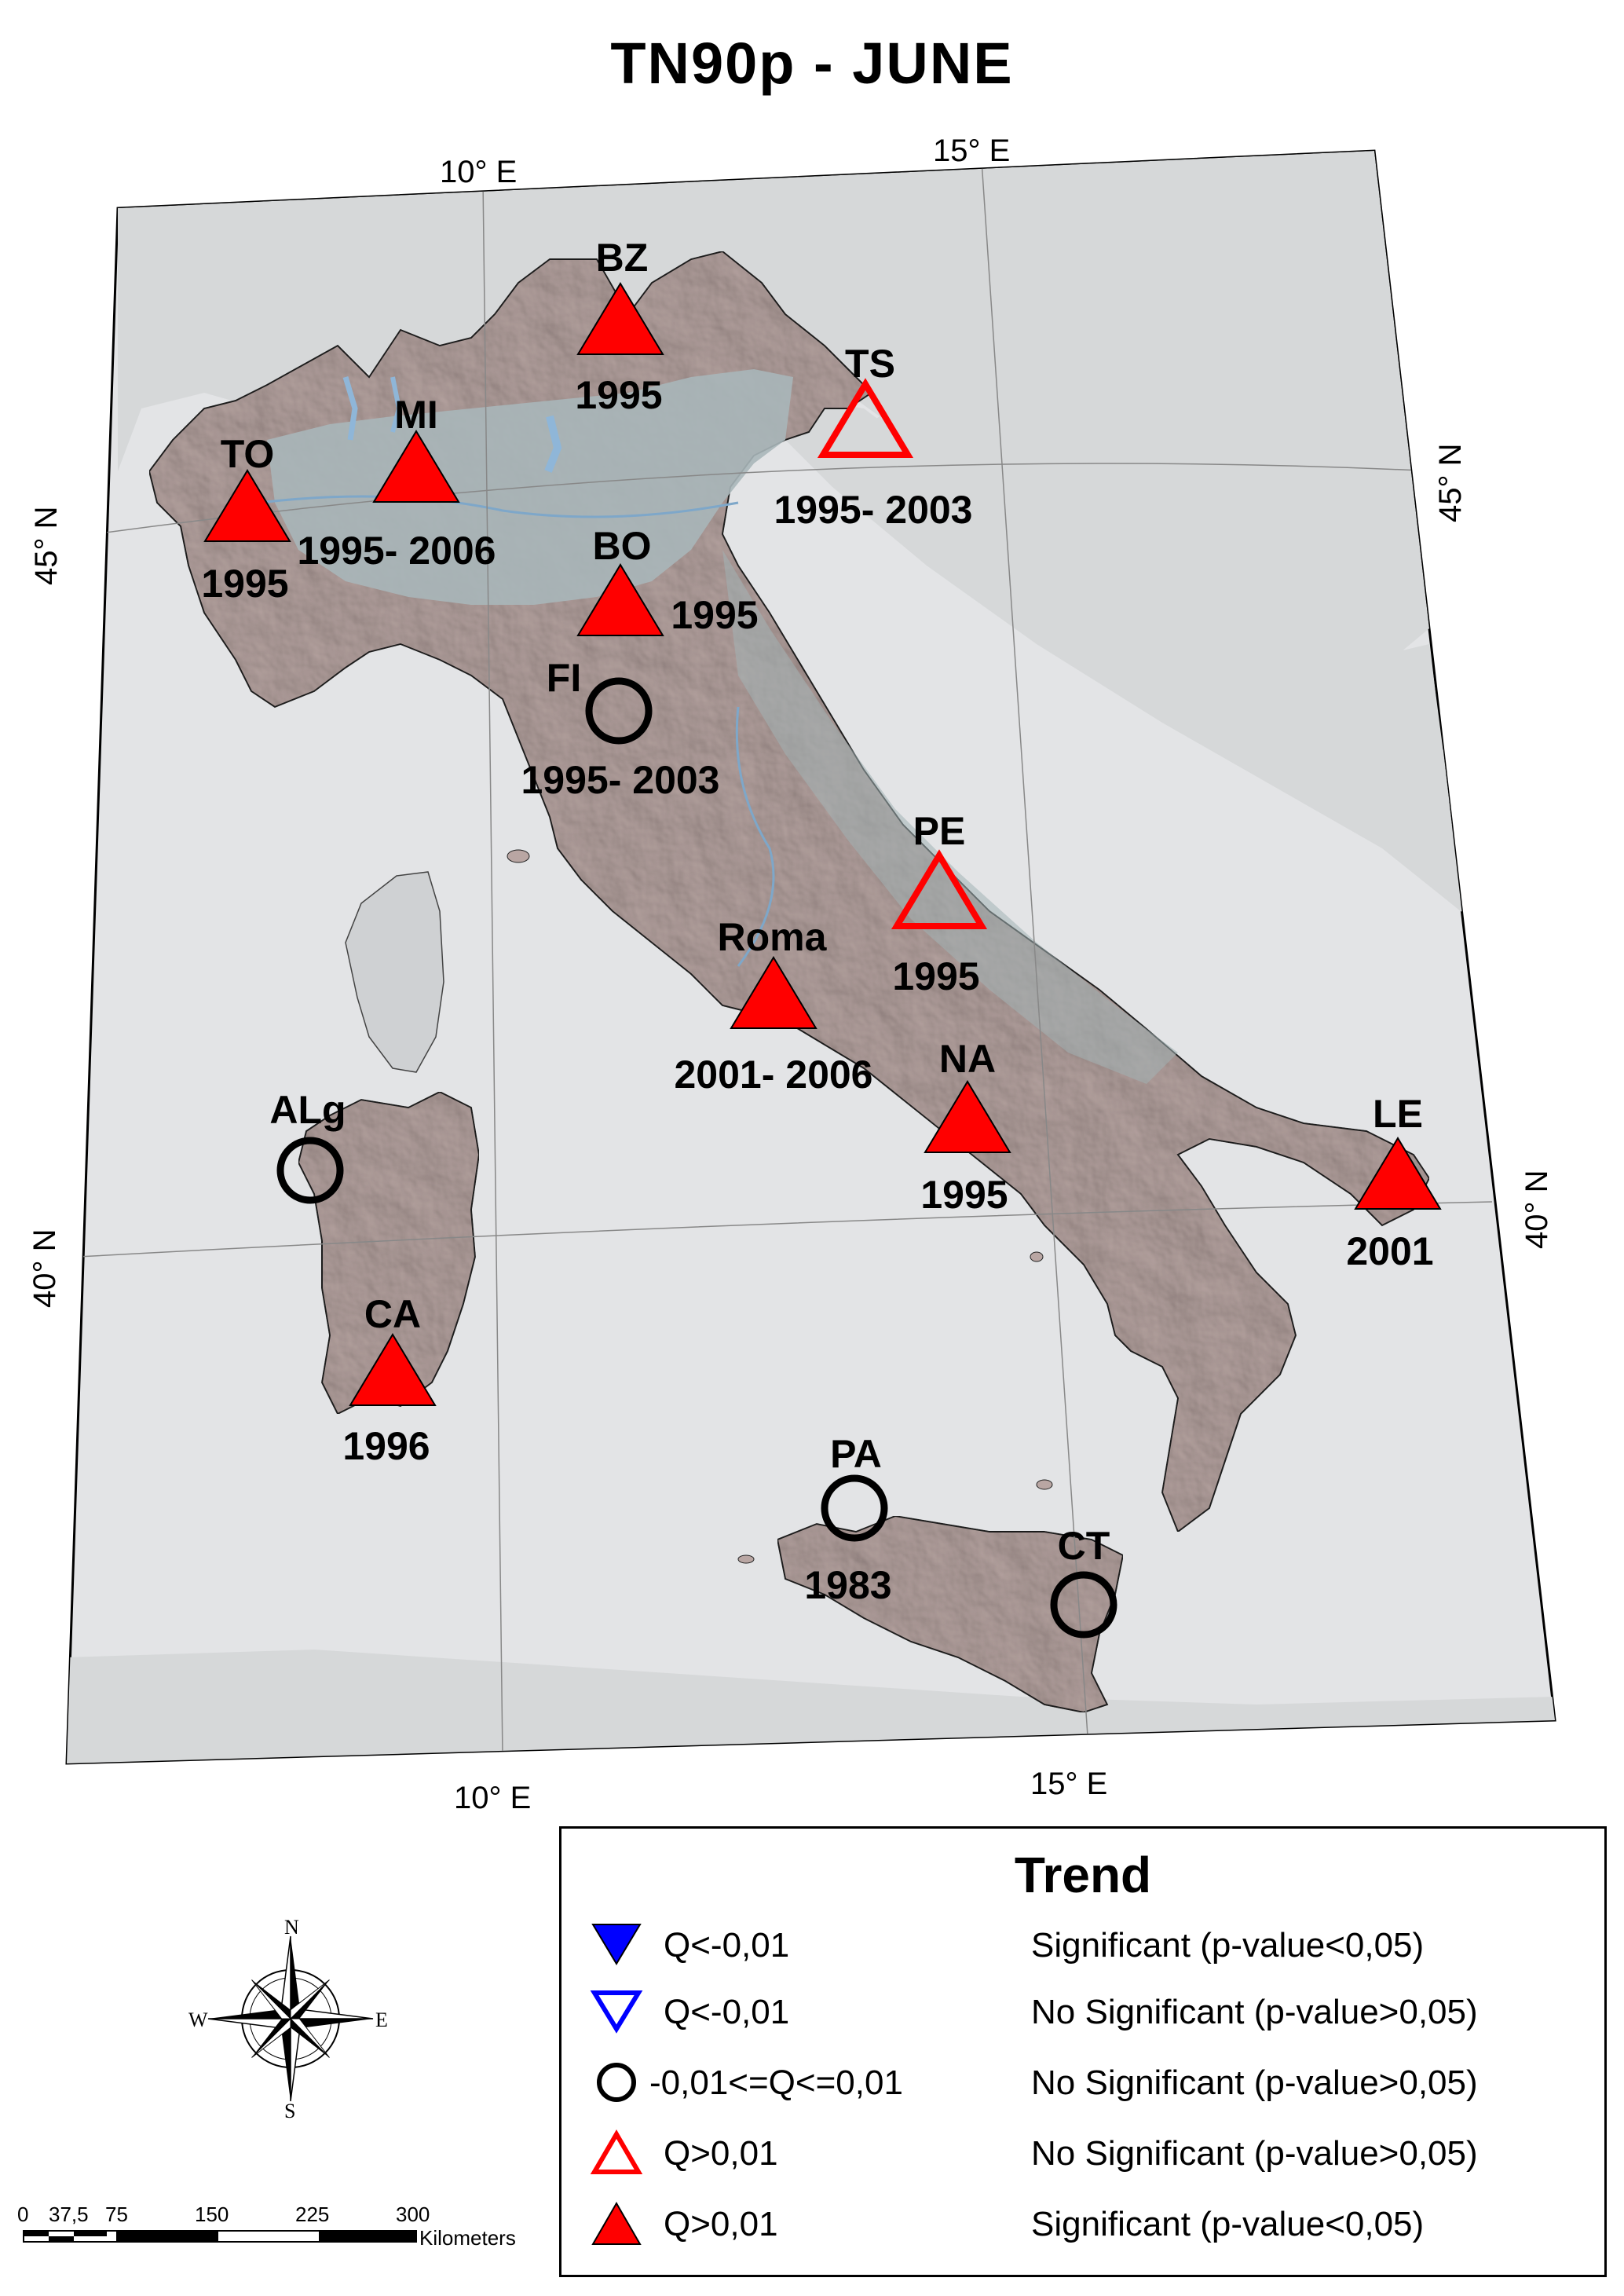 The width and height of the screenshot is (1624, 2296). Describe the element at coordinates (1083, 1875) in the screenshot. I see `legend-title: Trend` at that location.